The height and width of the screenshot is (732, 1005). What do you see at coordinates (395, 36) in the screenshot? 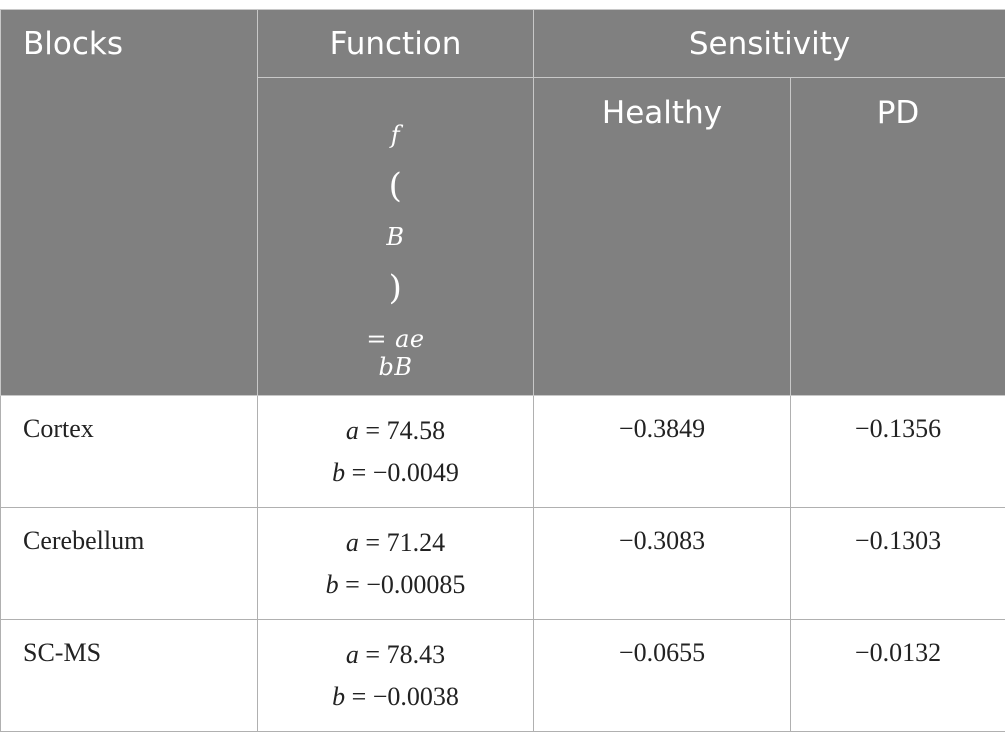
I see `function-header-label: Function` at bounding box center [395, 36].